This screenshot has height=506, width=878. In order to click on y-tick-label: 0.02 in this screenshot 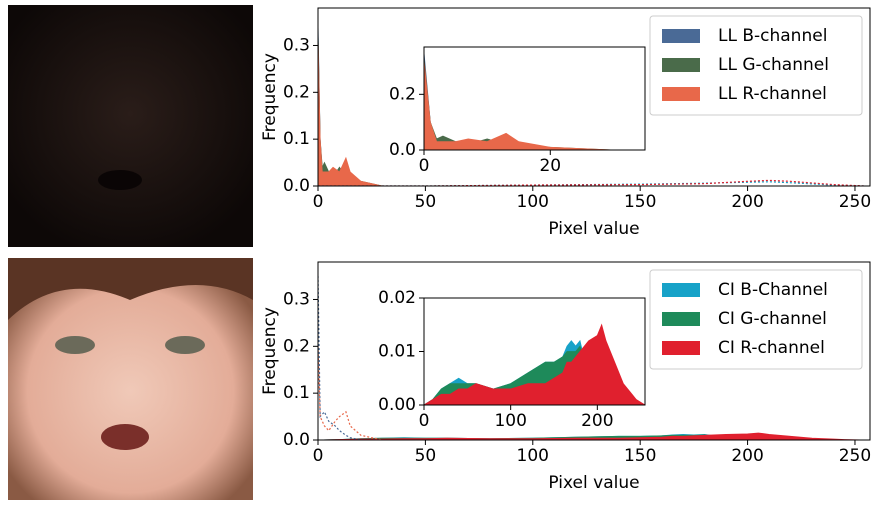, I will do `click(397, 298)`.